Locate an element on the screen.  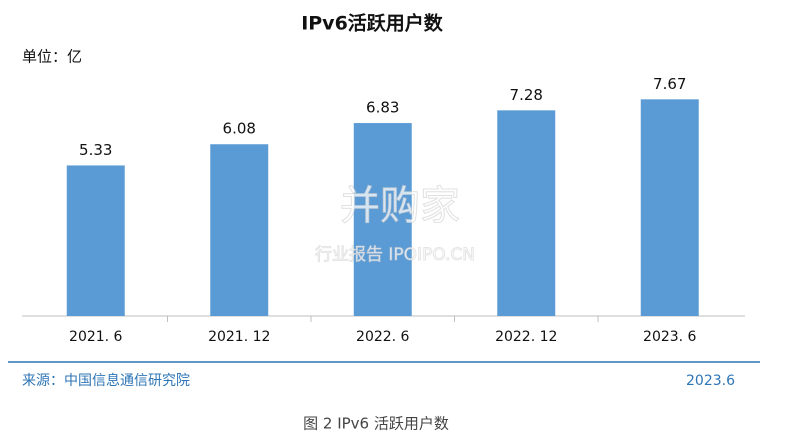
x-tick-label: 2023. 6 is located at coordinates (670, 337).